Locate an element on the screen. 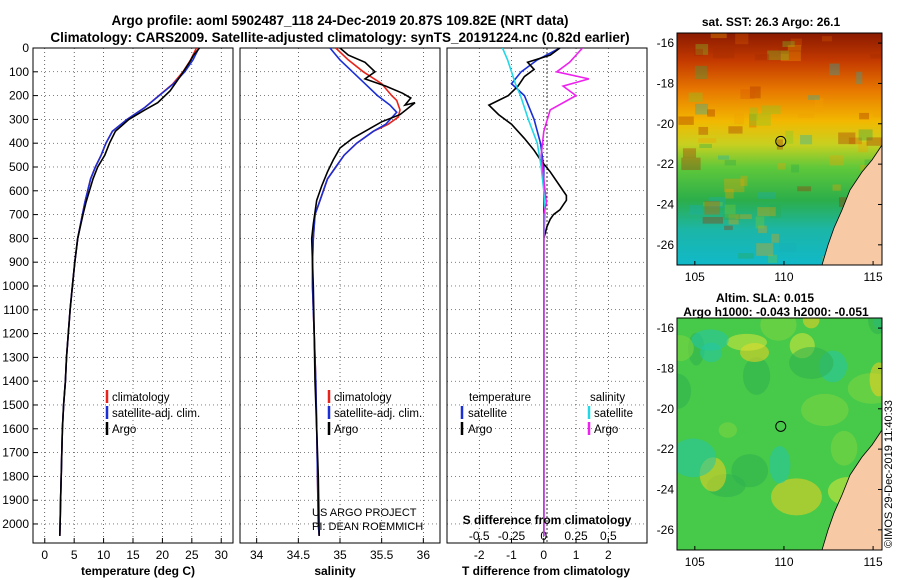 The width and height of the screenshot is (900, 580). y-tick-label: 100 is located at coordinates (19, 72).